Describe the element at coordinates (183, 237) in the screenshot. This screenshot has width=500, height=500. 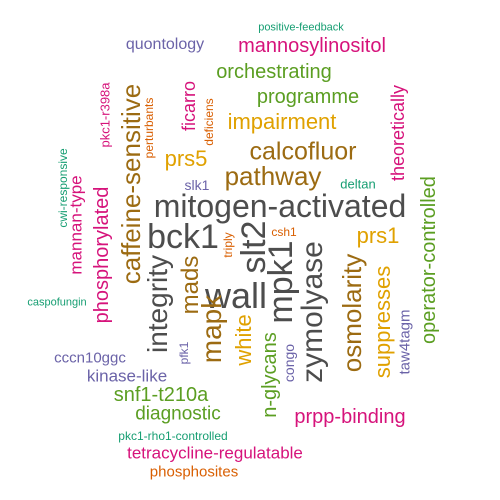
I see `word-bck1: bck1` at that location.